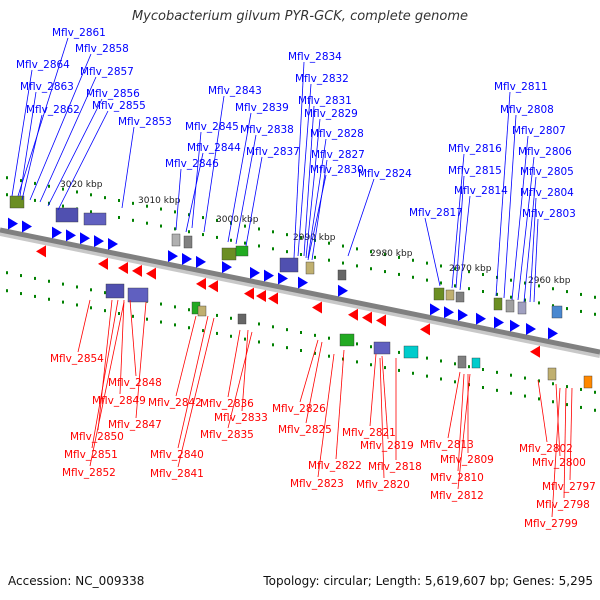  Describe the element at coordinates (549, 214) in the screenshot. I see `forward-gene-label: Mflv_2803` at that location.